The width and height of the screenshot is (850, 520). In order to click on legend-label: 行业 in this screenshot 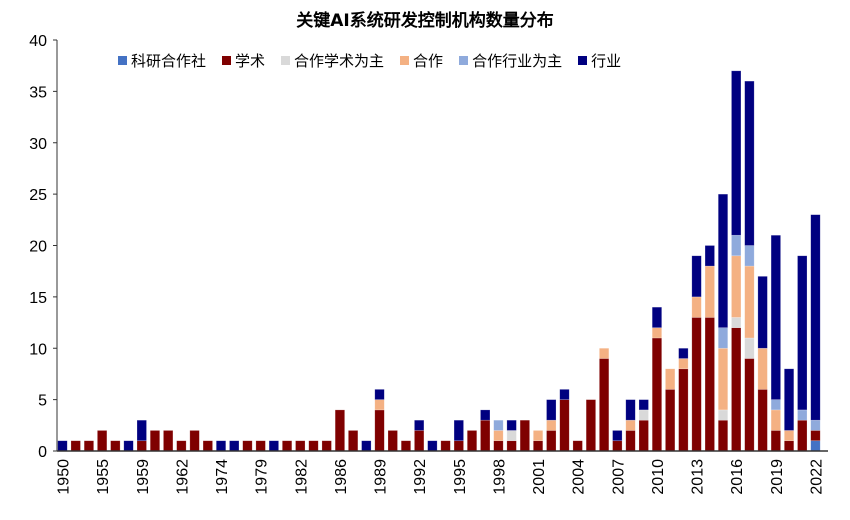, I will do `click(606, 61)`.